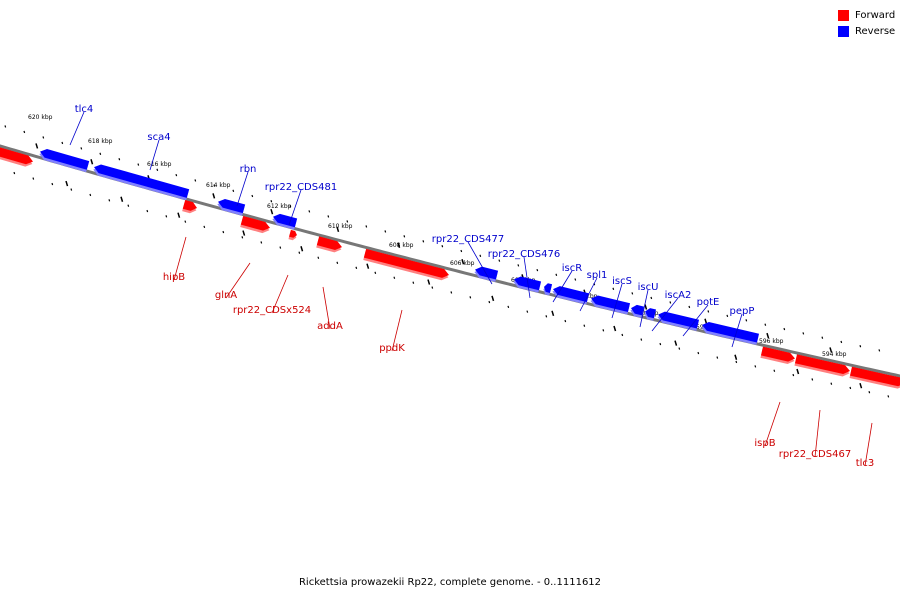  I want to click on gene-sca4, so click(141, 182).